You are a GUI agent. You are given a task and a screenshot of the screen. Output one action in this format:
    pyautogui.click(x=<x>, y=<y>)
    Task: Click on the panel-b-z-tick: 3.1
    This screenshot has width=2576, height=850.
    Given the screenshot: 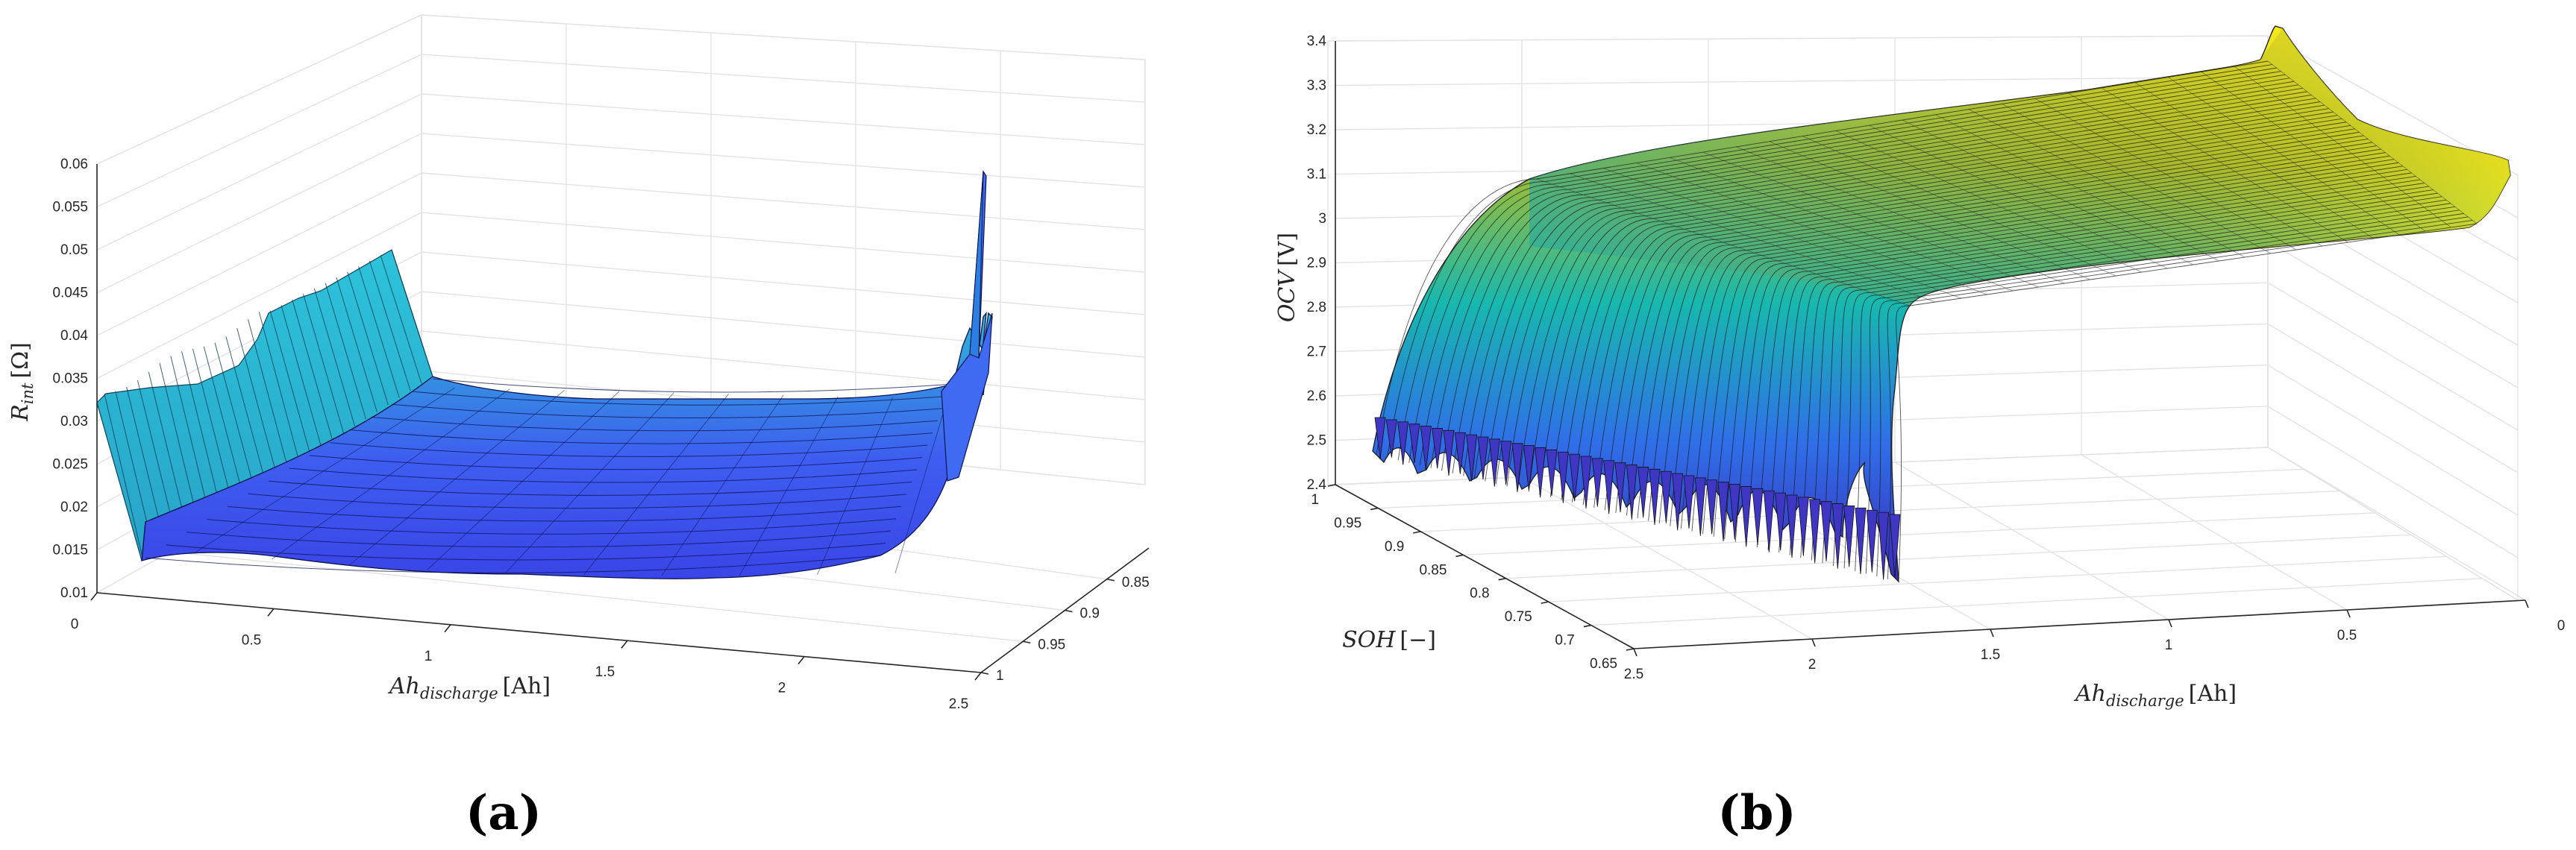 What is the action you would take?
    pyautogui.click(x=1316, y=175)
    